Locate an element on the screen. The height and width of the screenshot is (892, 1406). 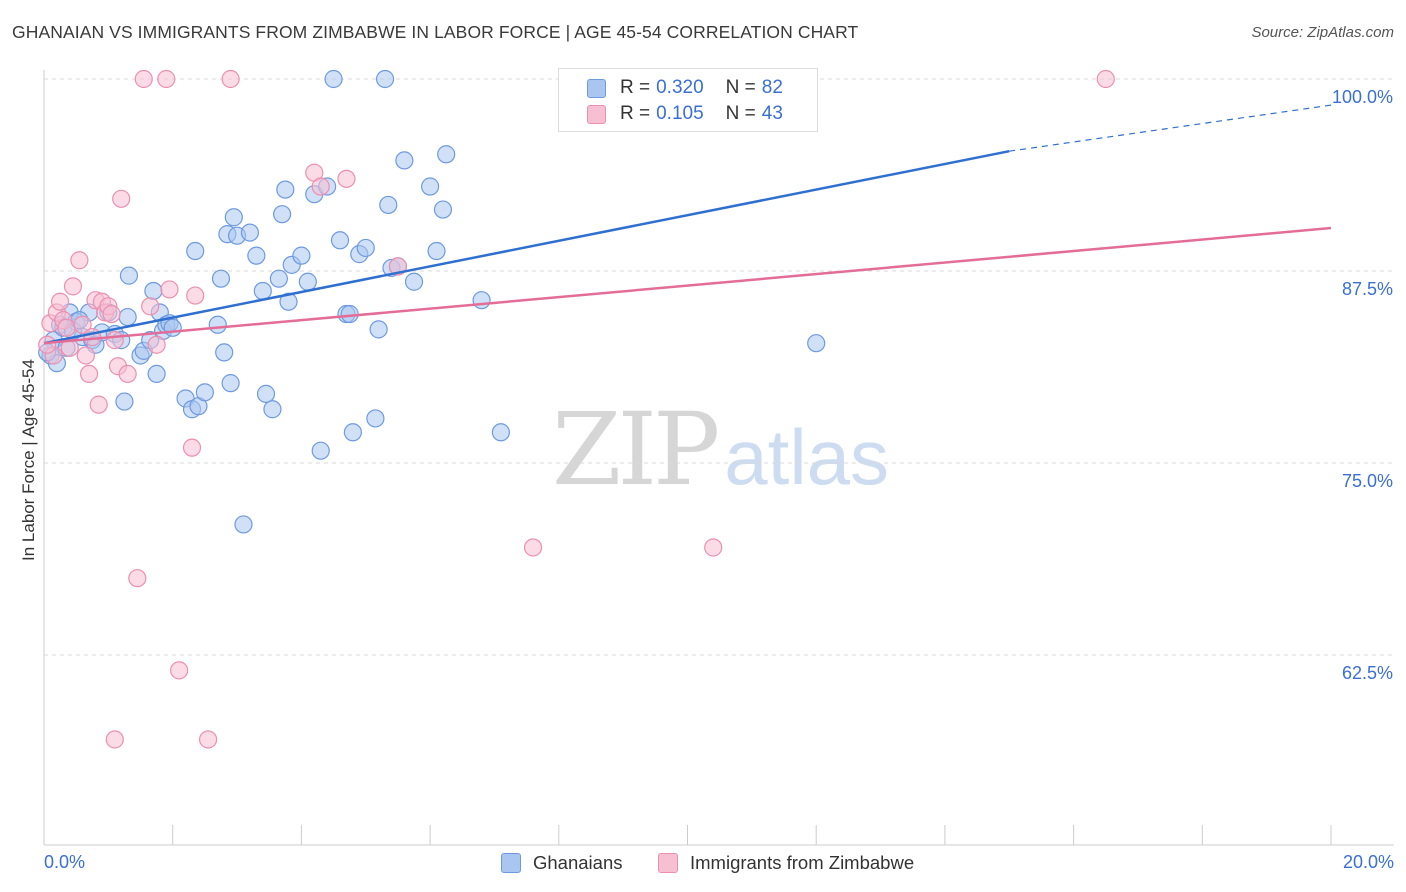
legend-label-zimbabwe: Immigrants from Zimbabwe is located at coordinates (802, 862).